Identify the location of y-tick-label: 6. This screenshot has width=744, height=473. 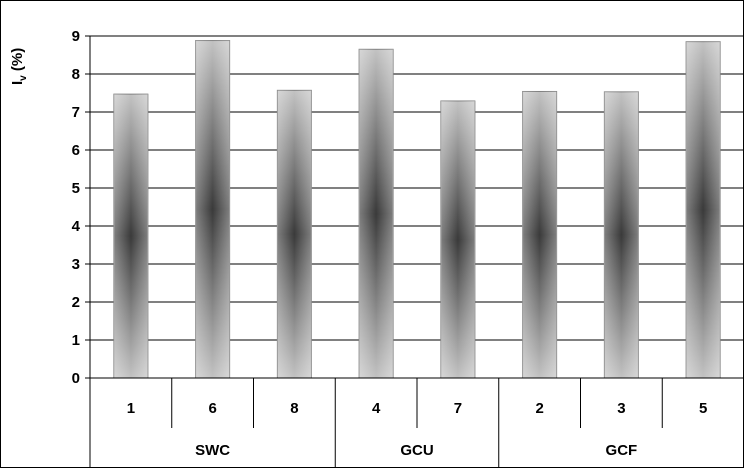
(76, 150).